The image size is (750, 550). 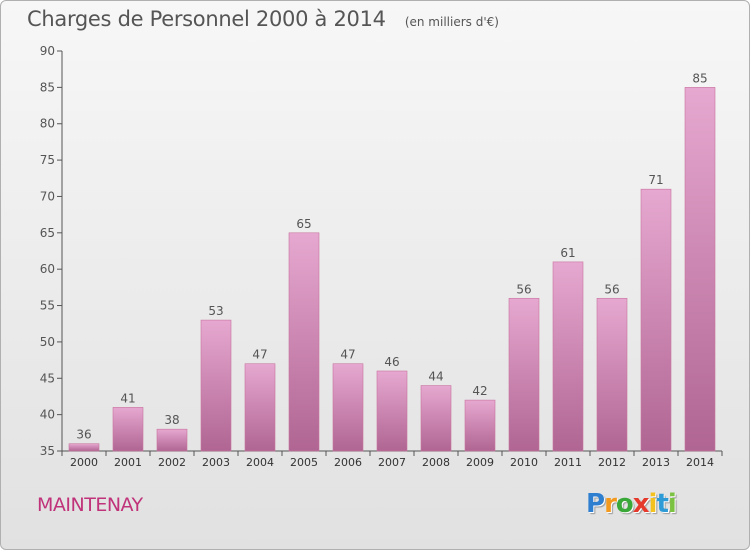 What do you see at coordinates (84, 447) in the screenshot?
I see `bar-2000` at bounding box center [84, 447].